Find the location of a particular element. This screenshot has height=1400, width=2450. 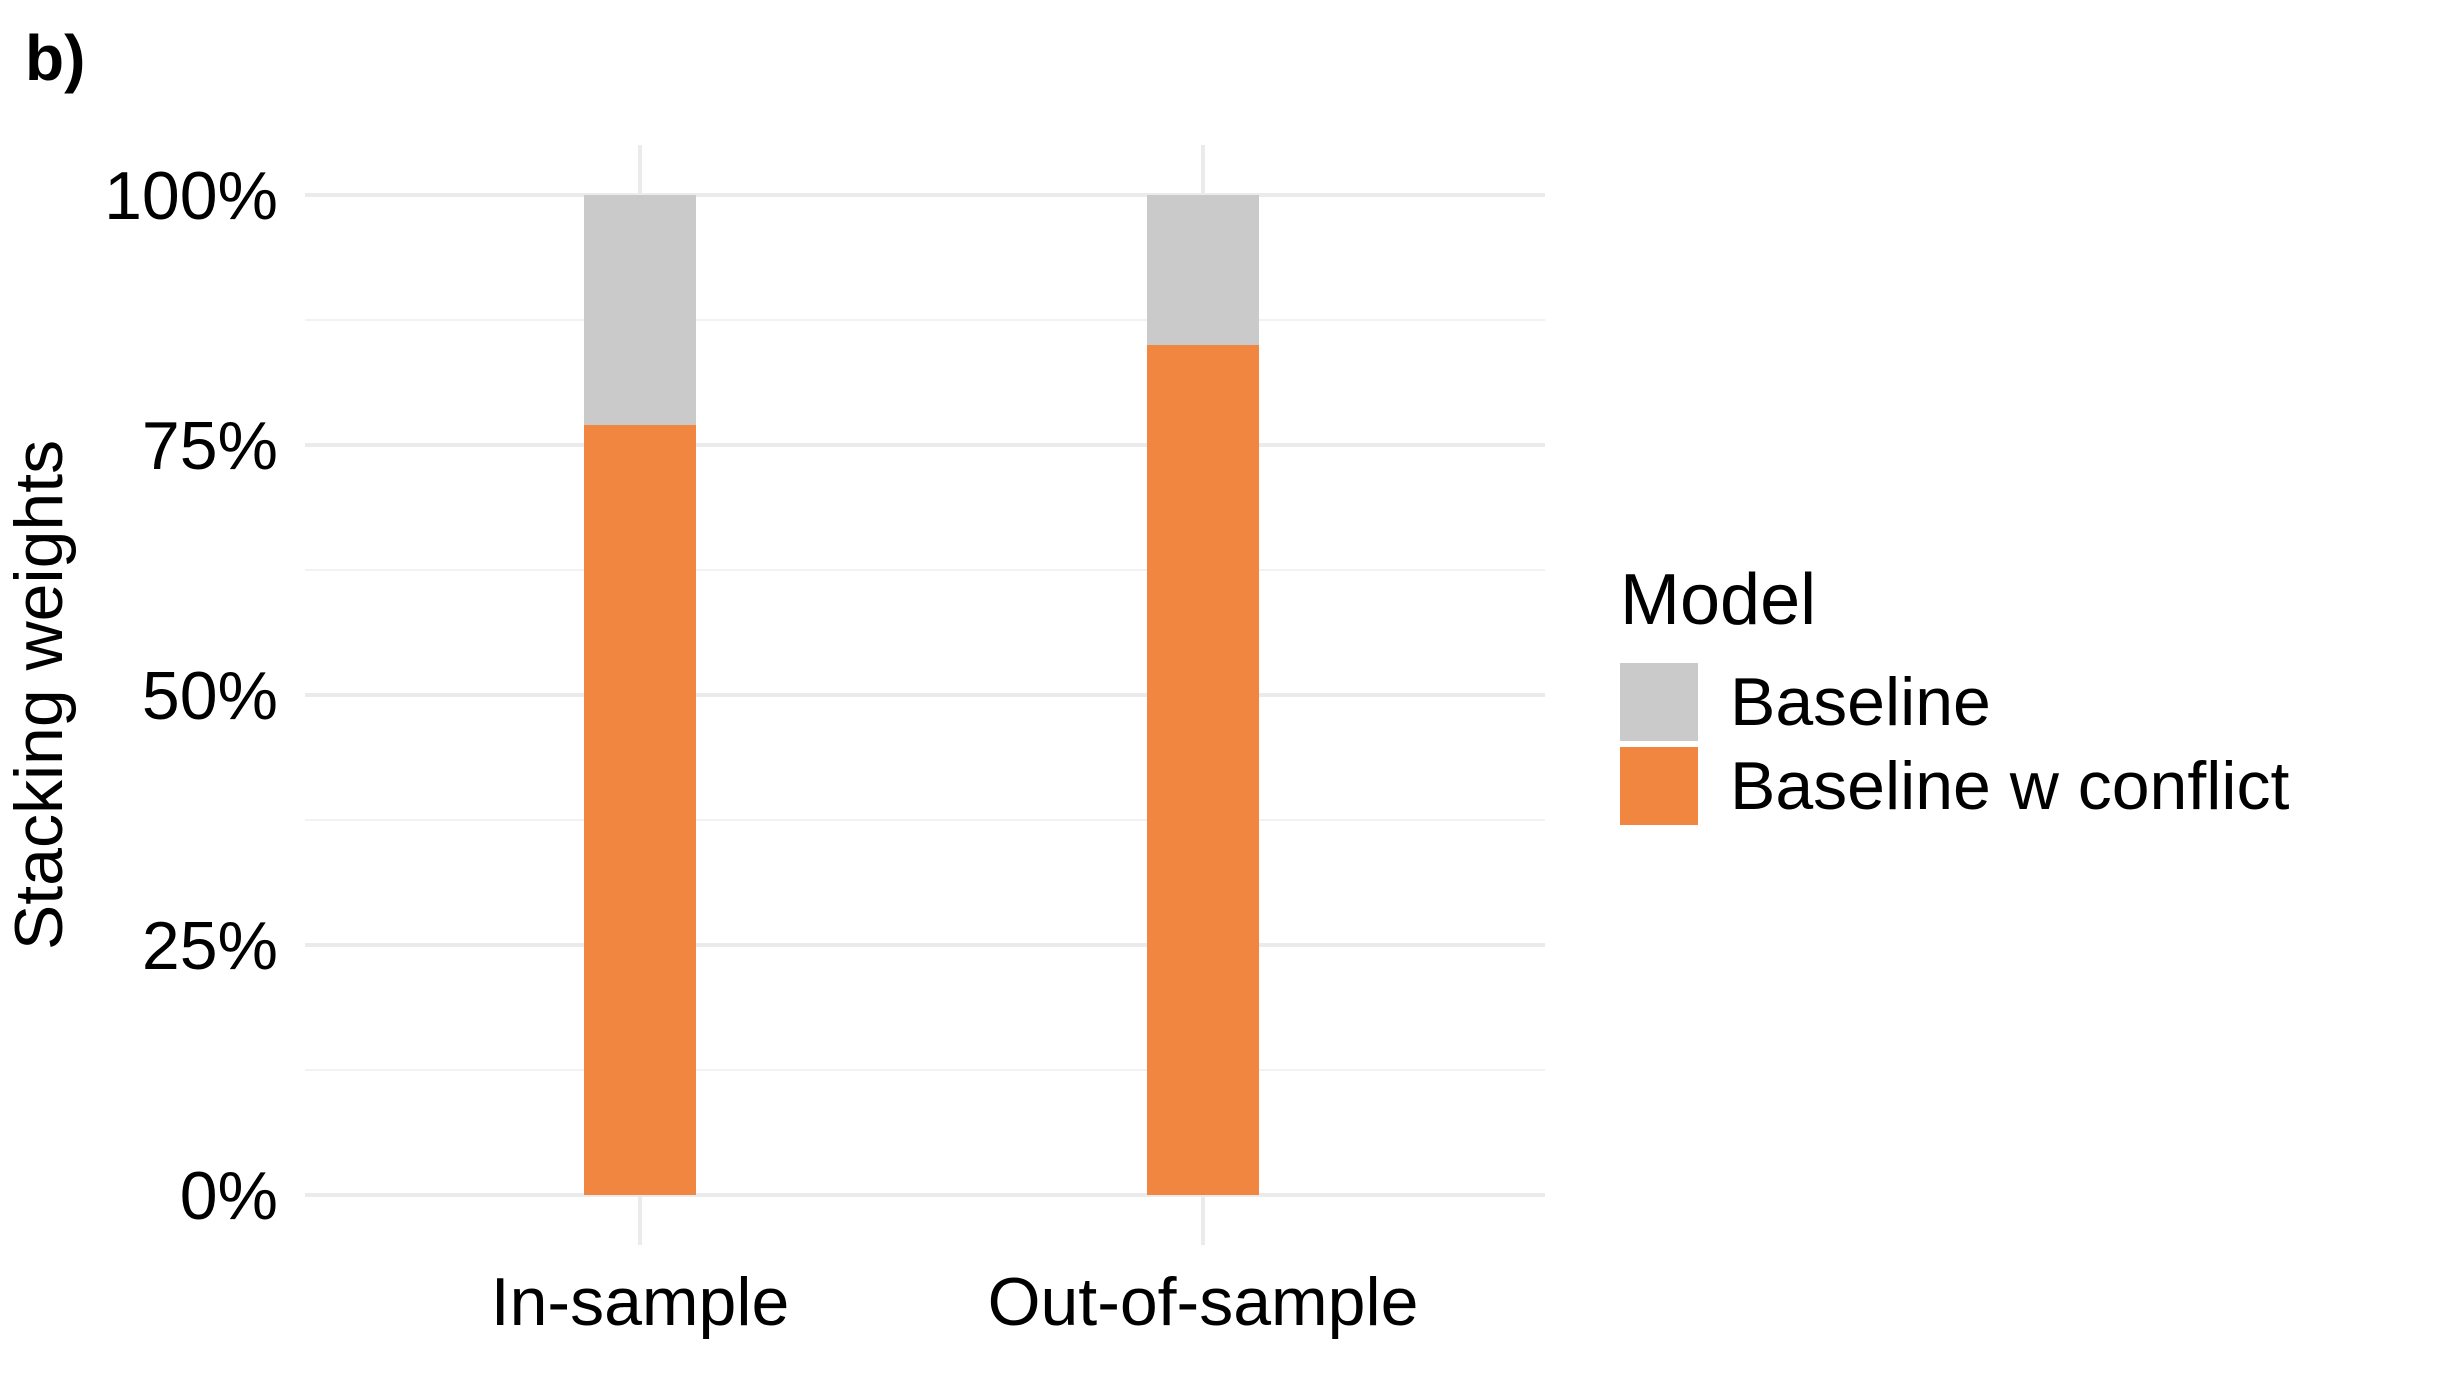

y-axis-ticks: 0% 25% 50% 75% 100% is located at coordinates (191, 696).